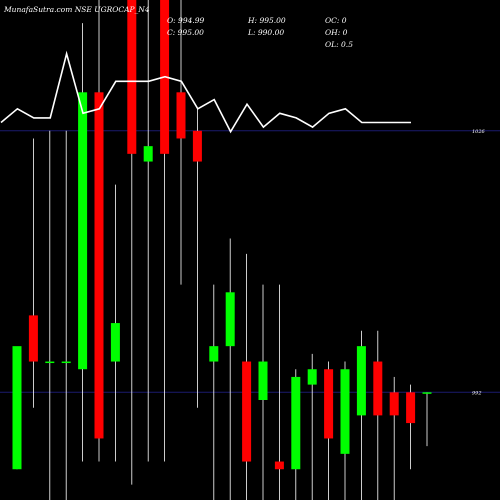  Describe the element at coordinates (205, 92) in the screenshot. I see `overlay-line` at that location.